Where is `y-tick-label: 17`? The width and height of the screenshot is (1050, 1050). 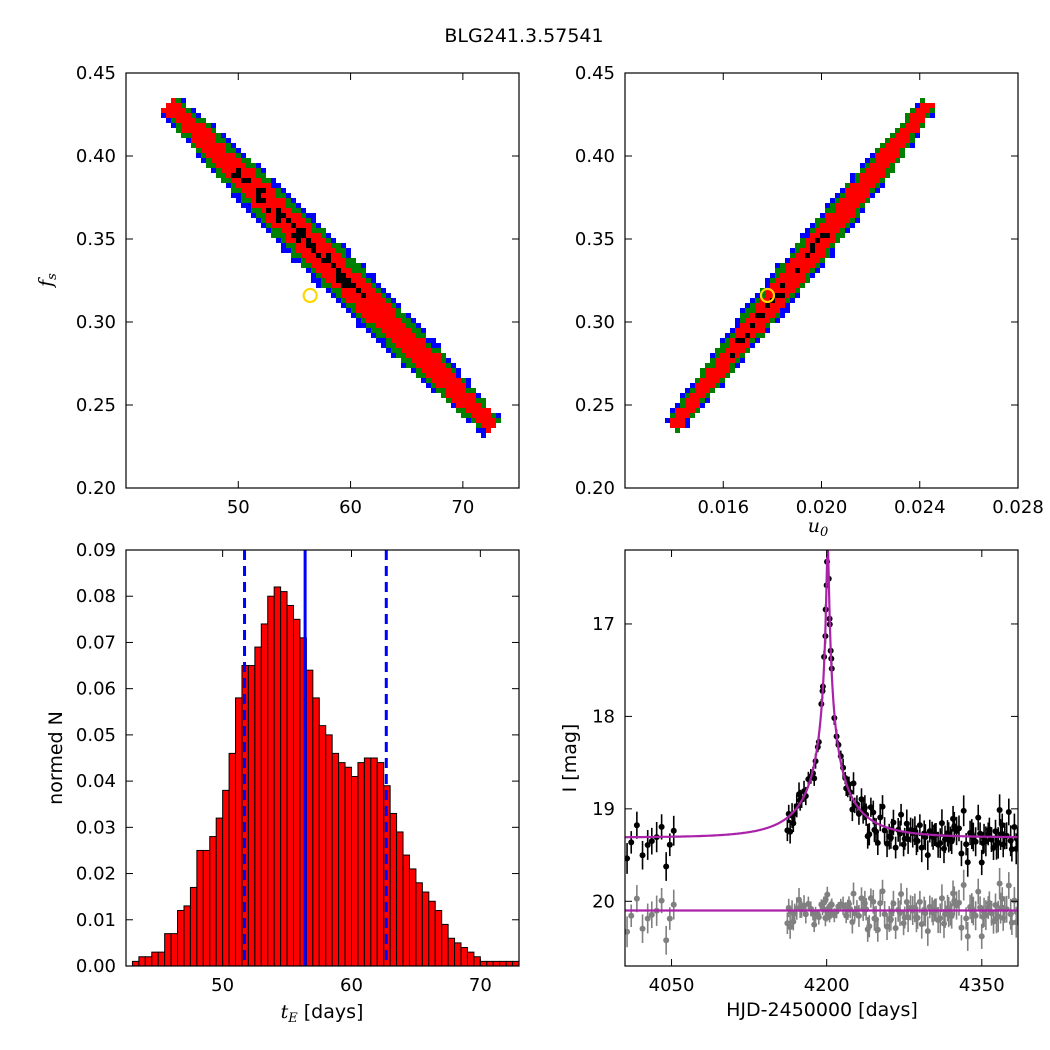
y-tick-label: 17 is located at coordinates (603, 624).